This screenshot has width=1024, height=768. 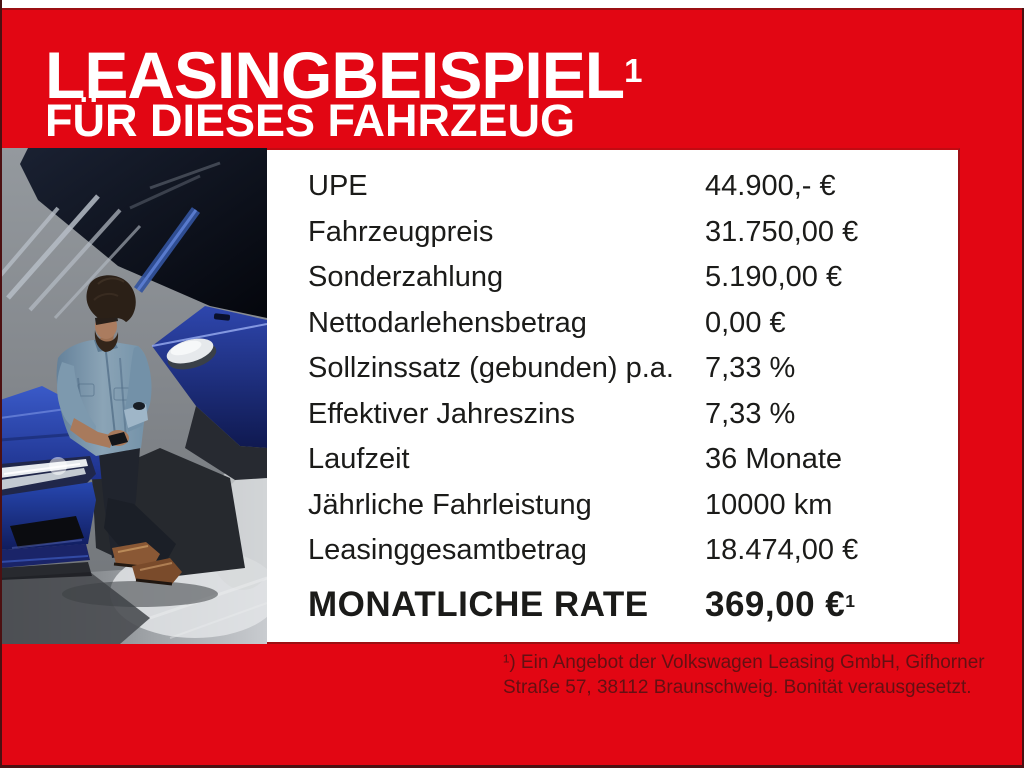 I want to click on row-value: 18.474,00 €, so click(x=782, y=550).